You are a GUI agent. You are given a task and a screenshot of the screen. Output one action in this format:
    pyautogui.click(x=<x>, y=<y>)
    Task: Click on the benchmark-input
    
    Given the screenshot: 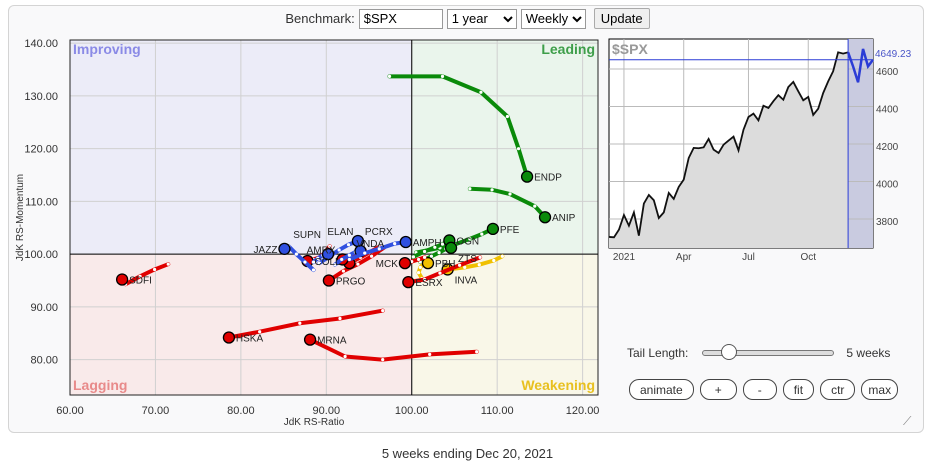 What is the action you would take?
    pyautogui.click(x=400, y=18)
    